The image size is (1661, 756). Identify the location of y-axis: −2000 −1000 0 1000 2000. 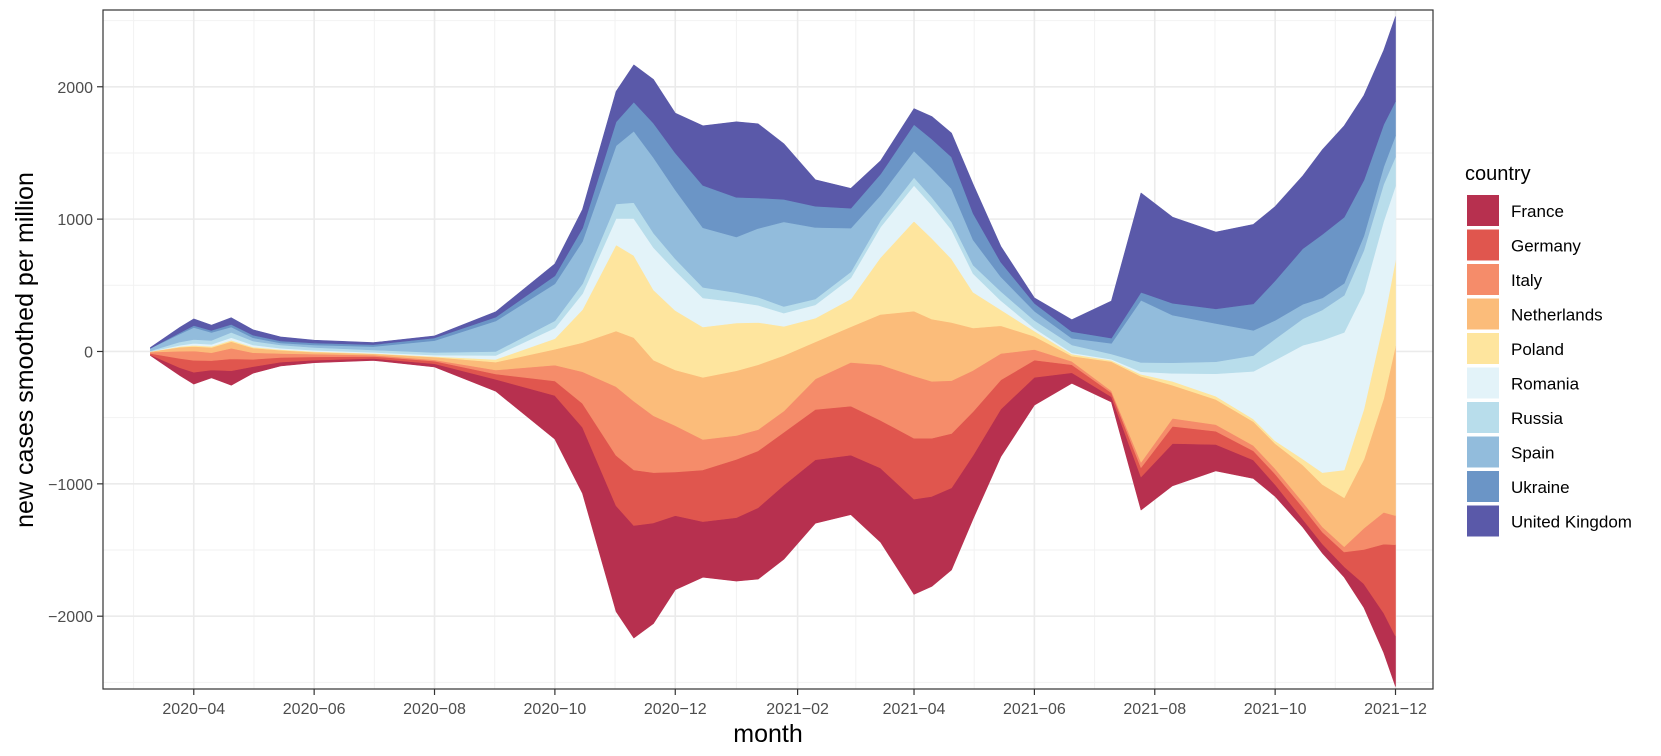
(75, 353).